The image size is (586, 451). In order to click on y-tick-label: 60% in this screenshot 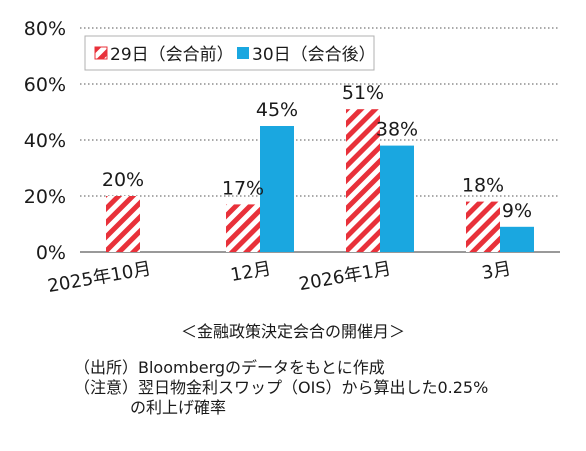, I will do `click(45, 85)`.